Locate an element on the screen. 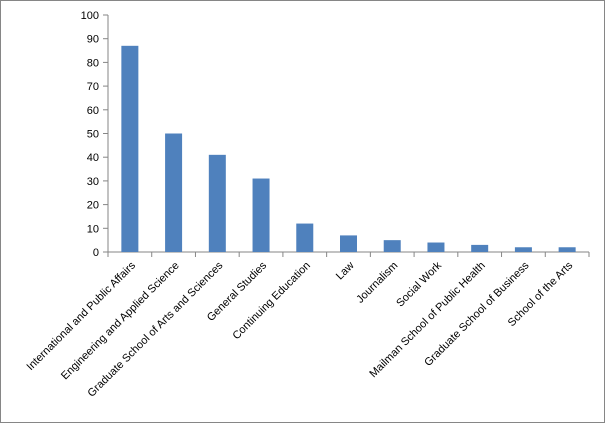 The image size is (605, 423). x-category-label: Continuing Education is located at coordinates (271, 301).